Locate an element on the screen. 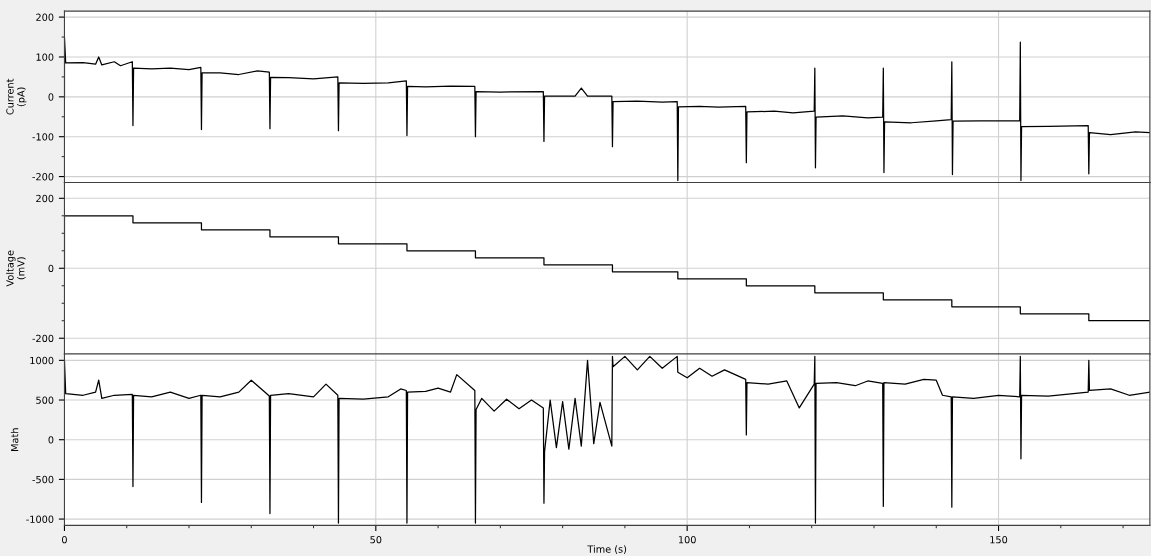 Image resolution: width=1151 pixels, height=556 pixels. y-axis-title: Math is located at coordinates (14, 439).